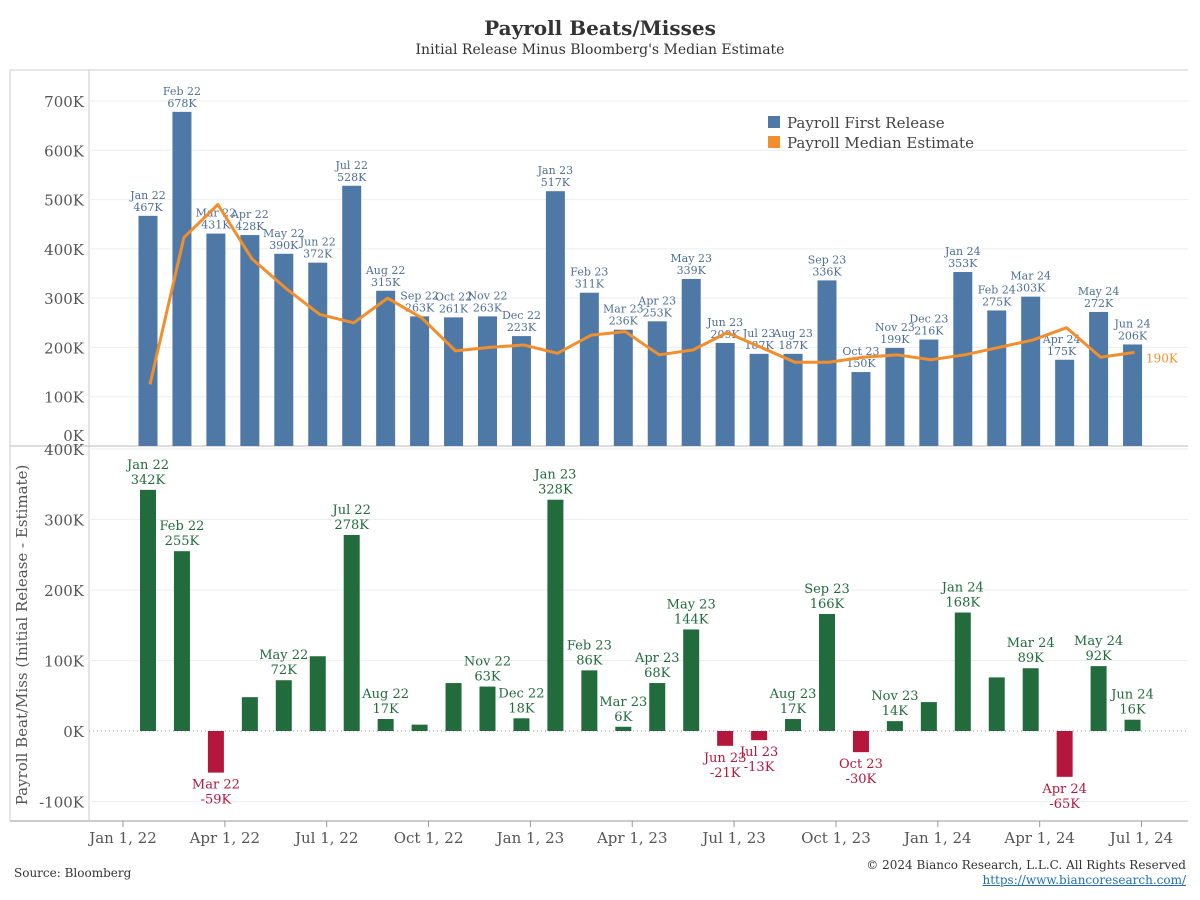 The height and width of the screenshot is (900, 1200). Describe the element at coordinates (827, 604) in the screenshot. I see `beat-value-label: 166K` at that location.